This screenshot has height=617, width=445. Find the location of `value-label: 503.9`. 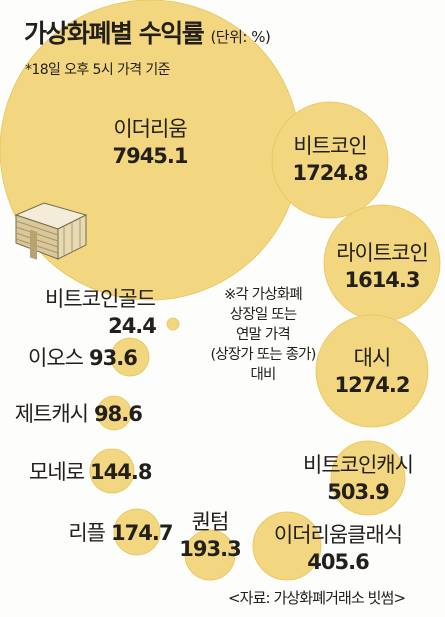

value-label: 503.9 is located at coordinates (358, 492).